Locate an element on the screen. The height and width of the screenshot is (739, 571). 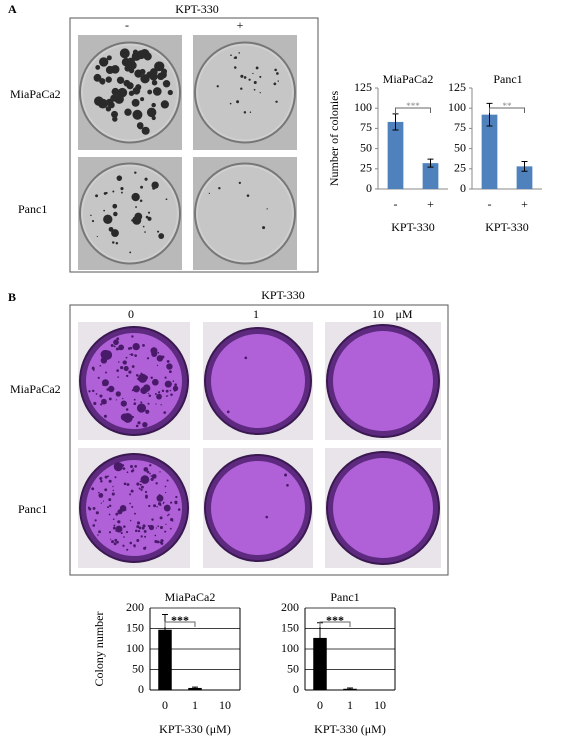
chart-title: Panc1 is located at coordinates (507, 79).